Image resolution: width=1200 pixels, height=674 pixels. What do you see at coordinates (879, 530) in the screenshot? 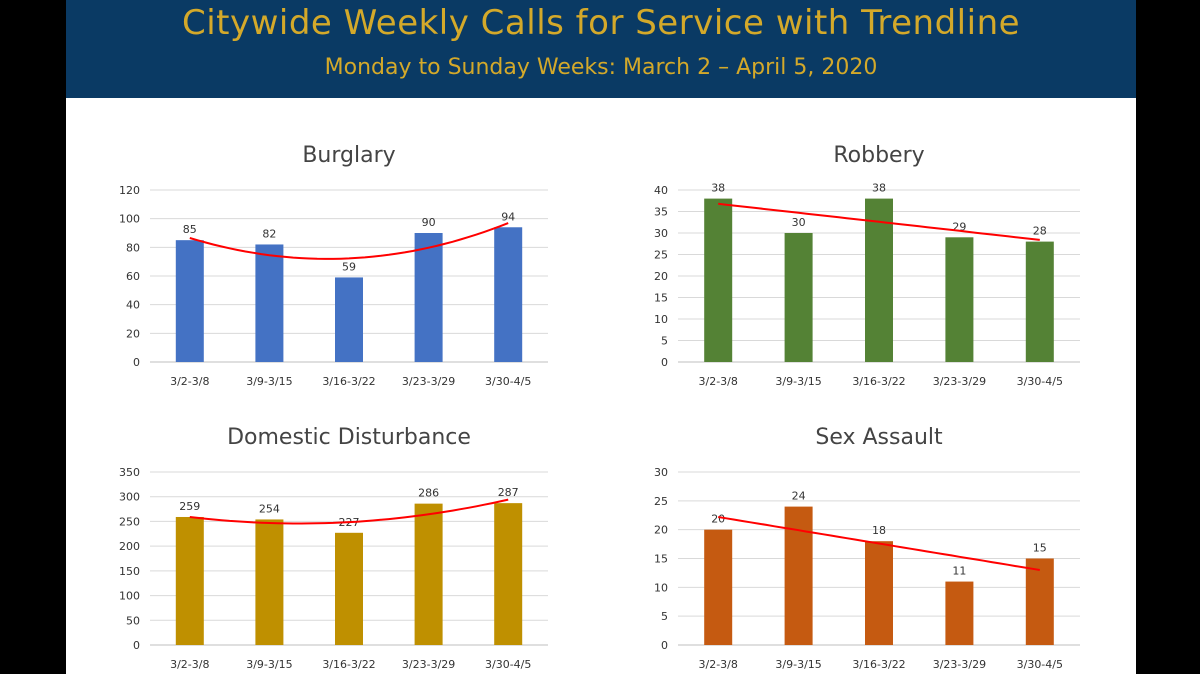
I see `sex-assault-data-label: 18` at bounding box center [879, 530].